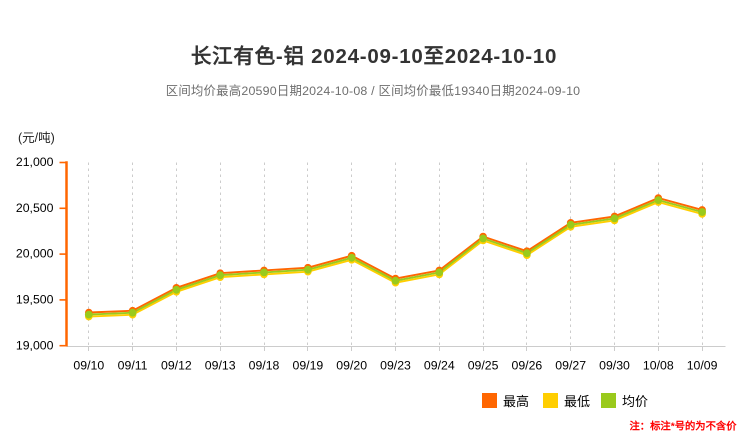  Describe the element at coordinates (658, 366) in the screenshot. I see `svg-text: 10/08` at that location.